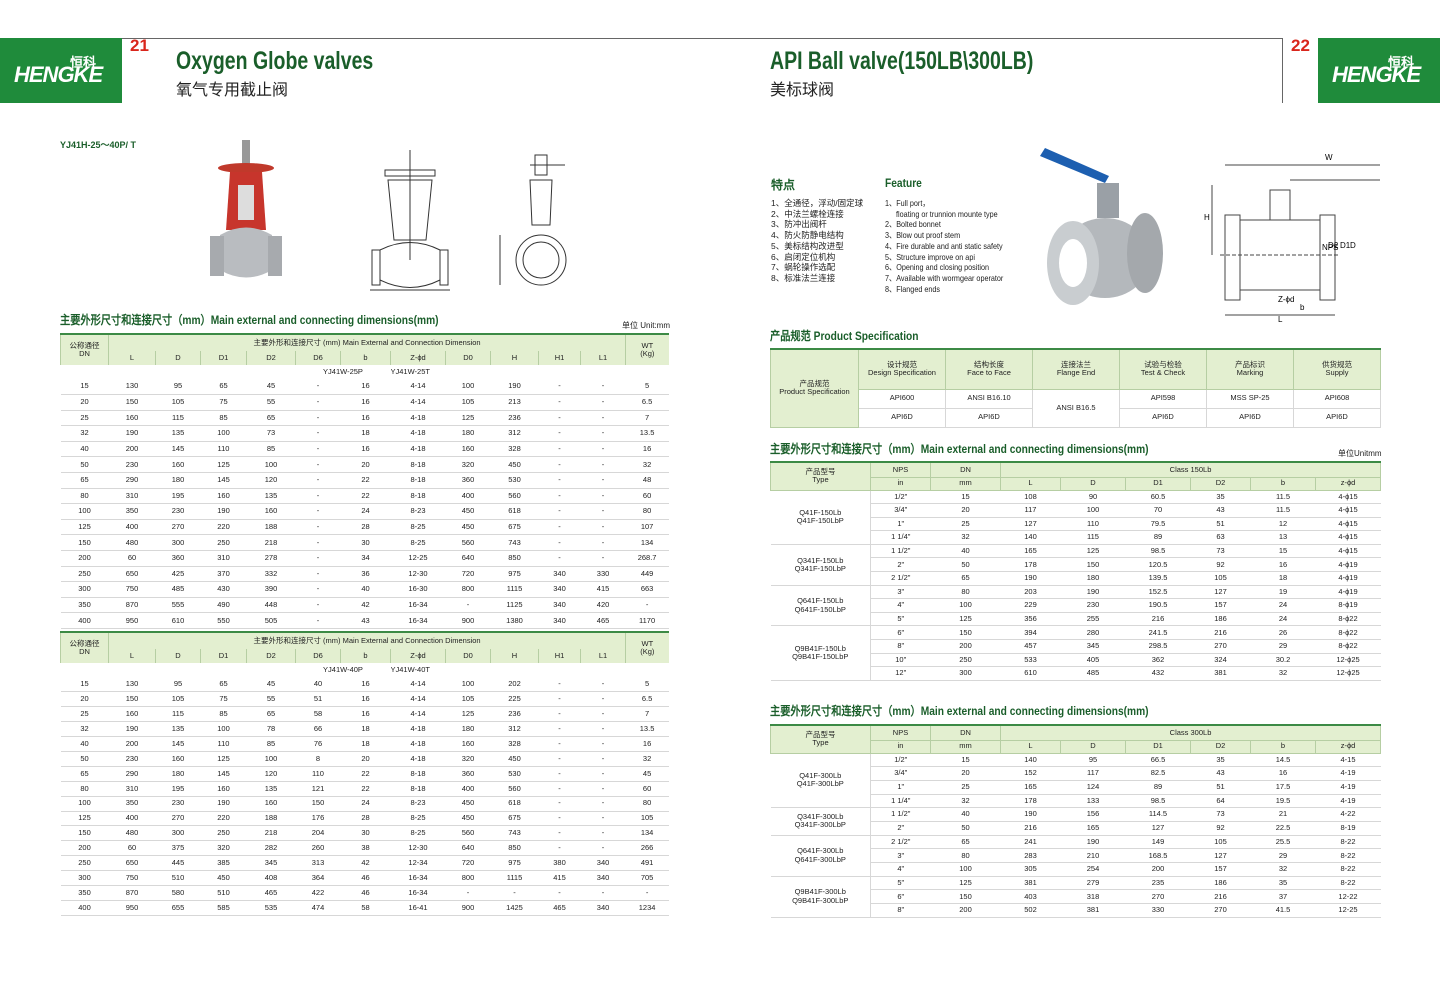 The height and width of the screenshot is (984, 1440). Describe the element at coordinates (178, 789) in the screenshot. I see `table-cell: 195` at that location.